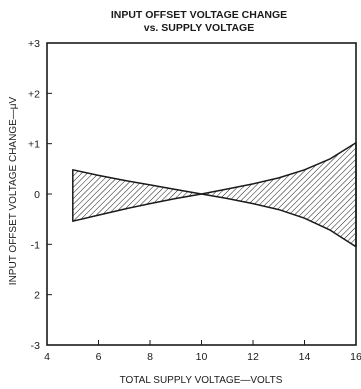  Describe the element at coordinates (35, 245) in the screenshot. I see `y-tick-label: -1` at that location.